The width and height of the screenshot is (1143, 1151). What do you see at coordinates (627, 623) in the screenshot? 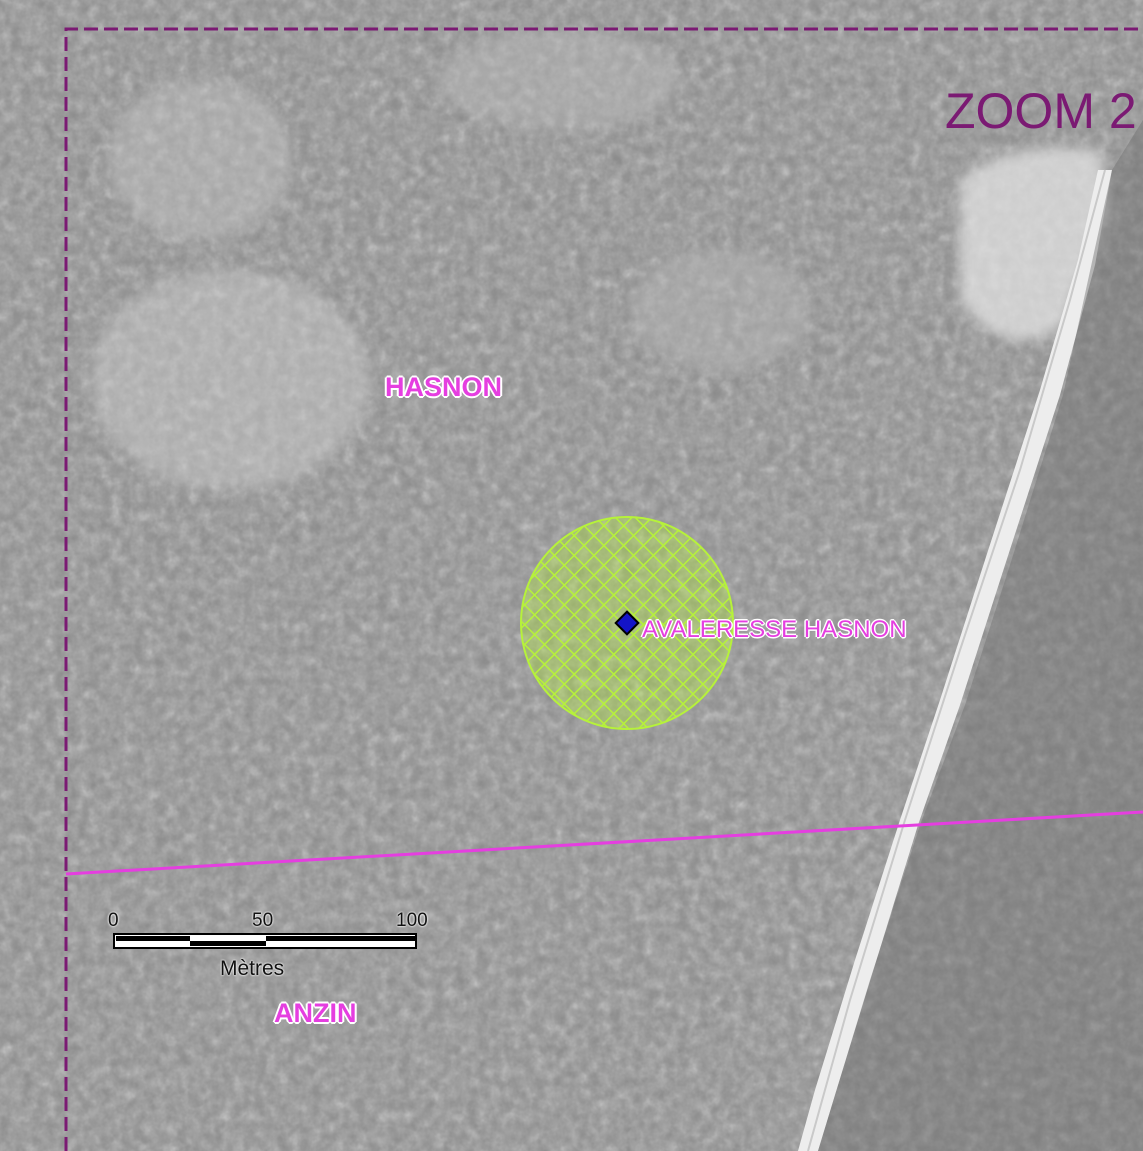
I see `site-marker-icon` at bounding box center [627, 623].